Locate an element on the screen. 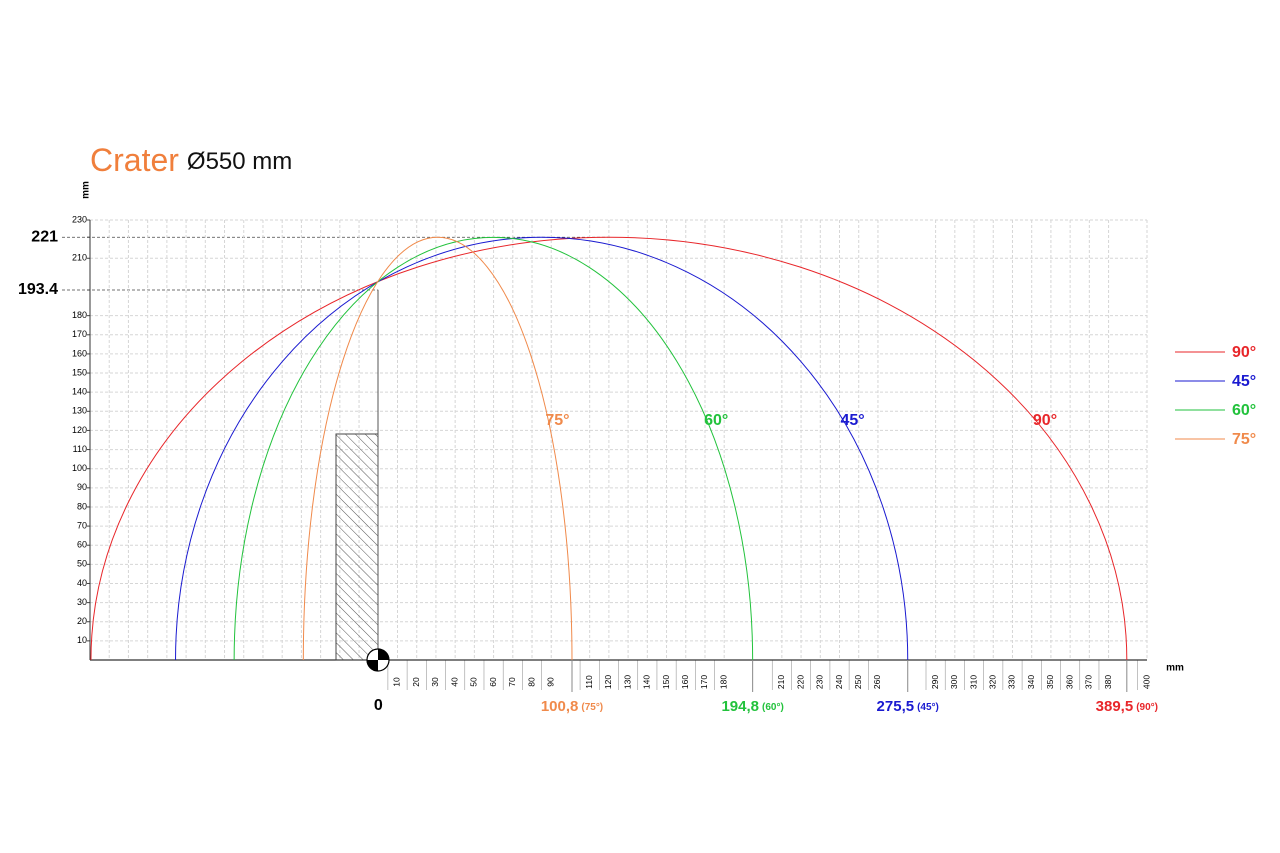 The width and height of the screenshot is (1280, 853). arc-label: 90° is located at coordinates (1045, 420).